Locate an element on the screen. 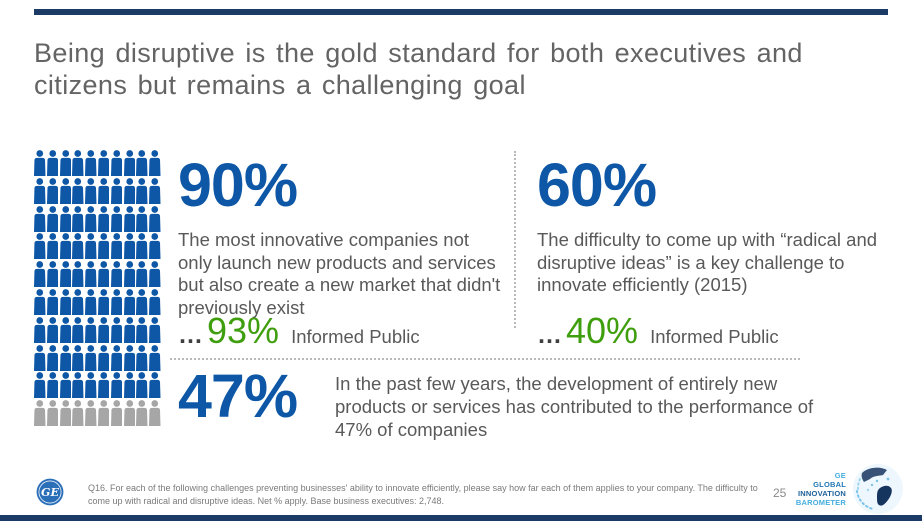 The width and height of the screenshot is (922, 521). horizontal-dotted-divider is located at coordinates (485, 359).